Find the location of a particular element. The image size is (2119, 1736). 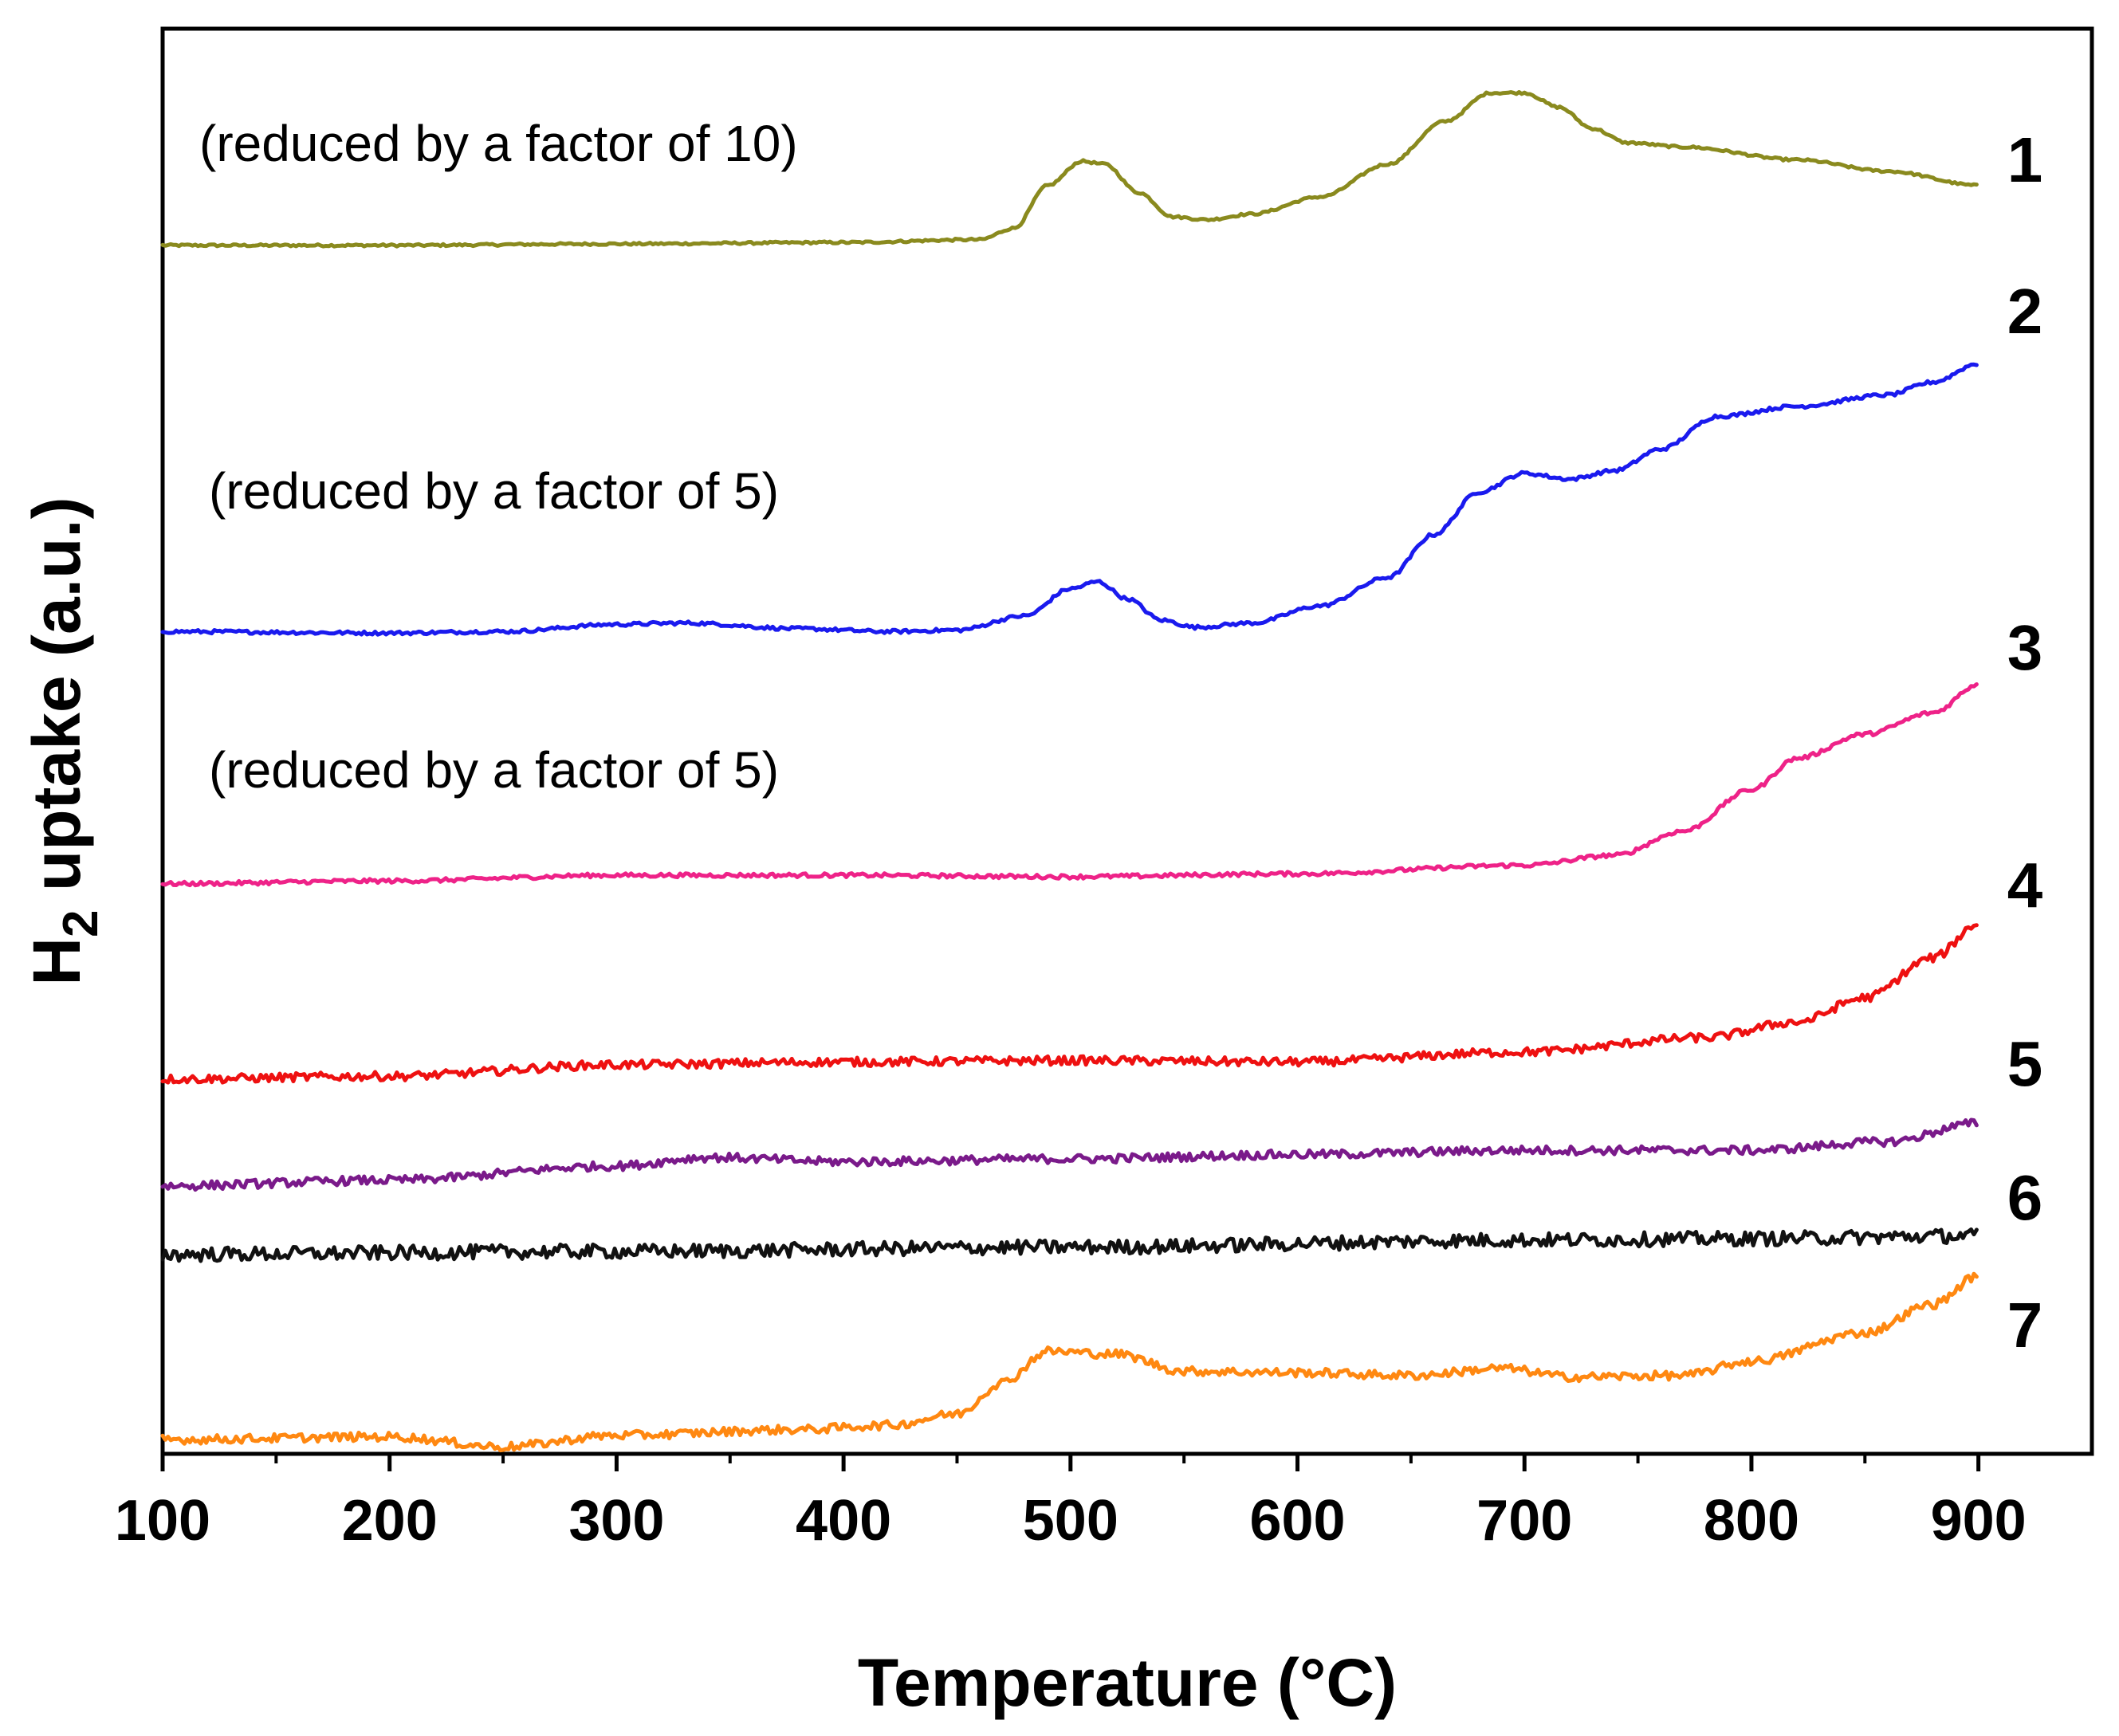

curve-label-2: 2 is located at coordinates (2025, 311).